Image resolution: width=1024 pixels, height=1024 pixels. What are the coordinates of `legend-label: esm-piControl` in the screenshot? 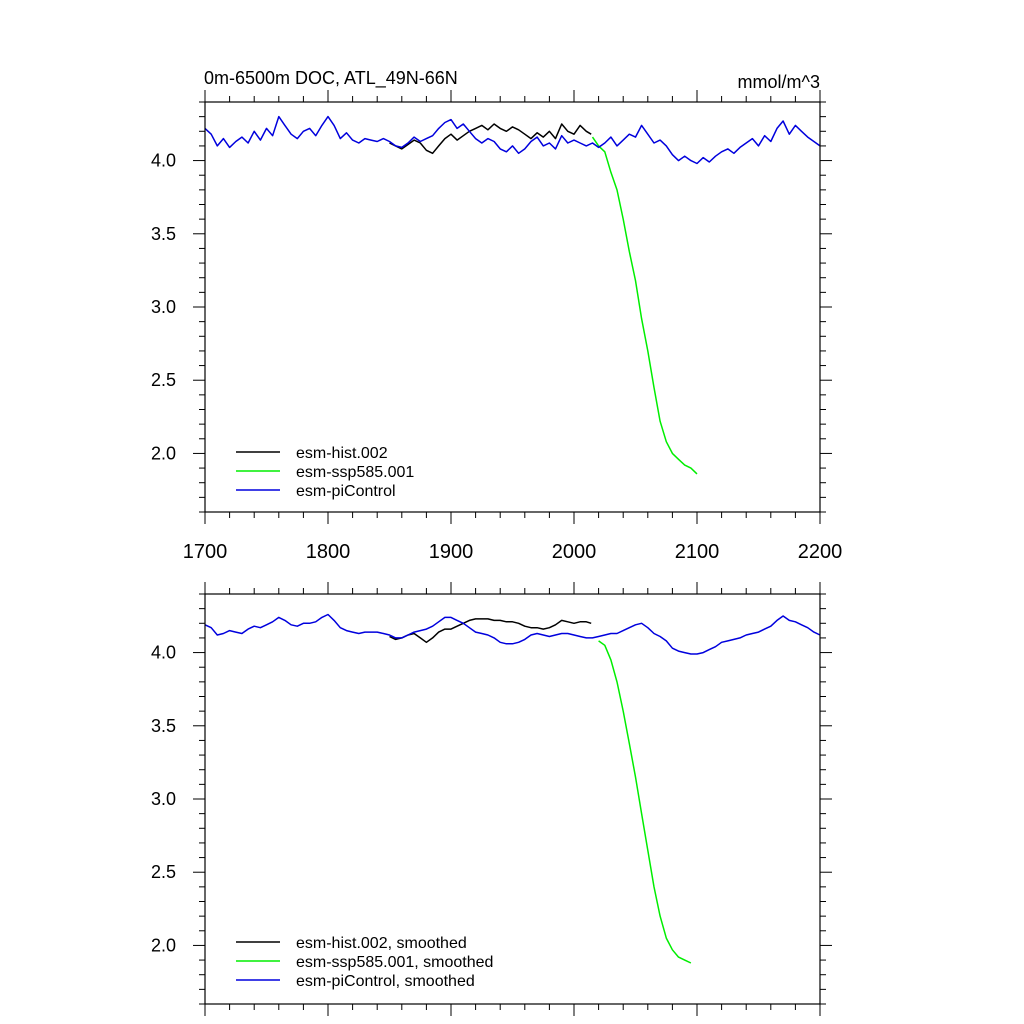 It's located at (346, 491).